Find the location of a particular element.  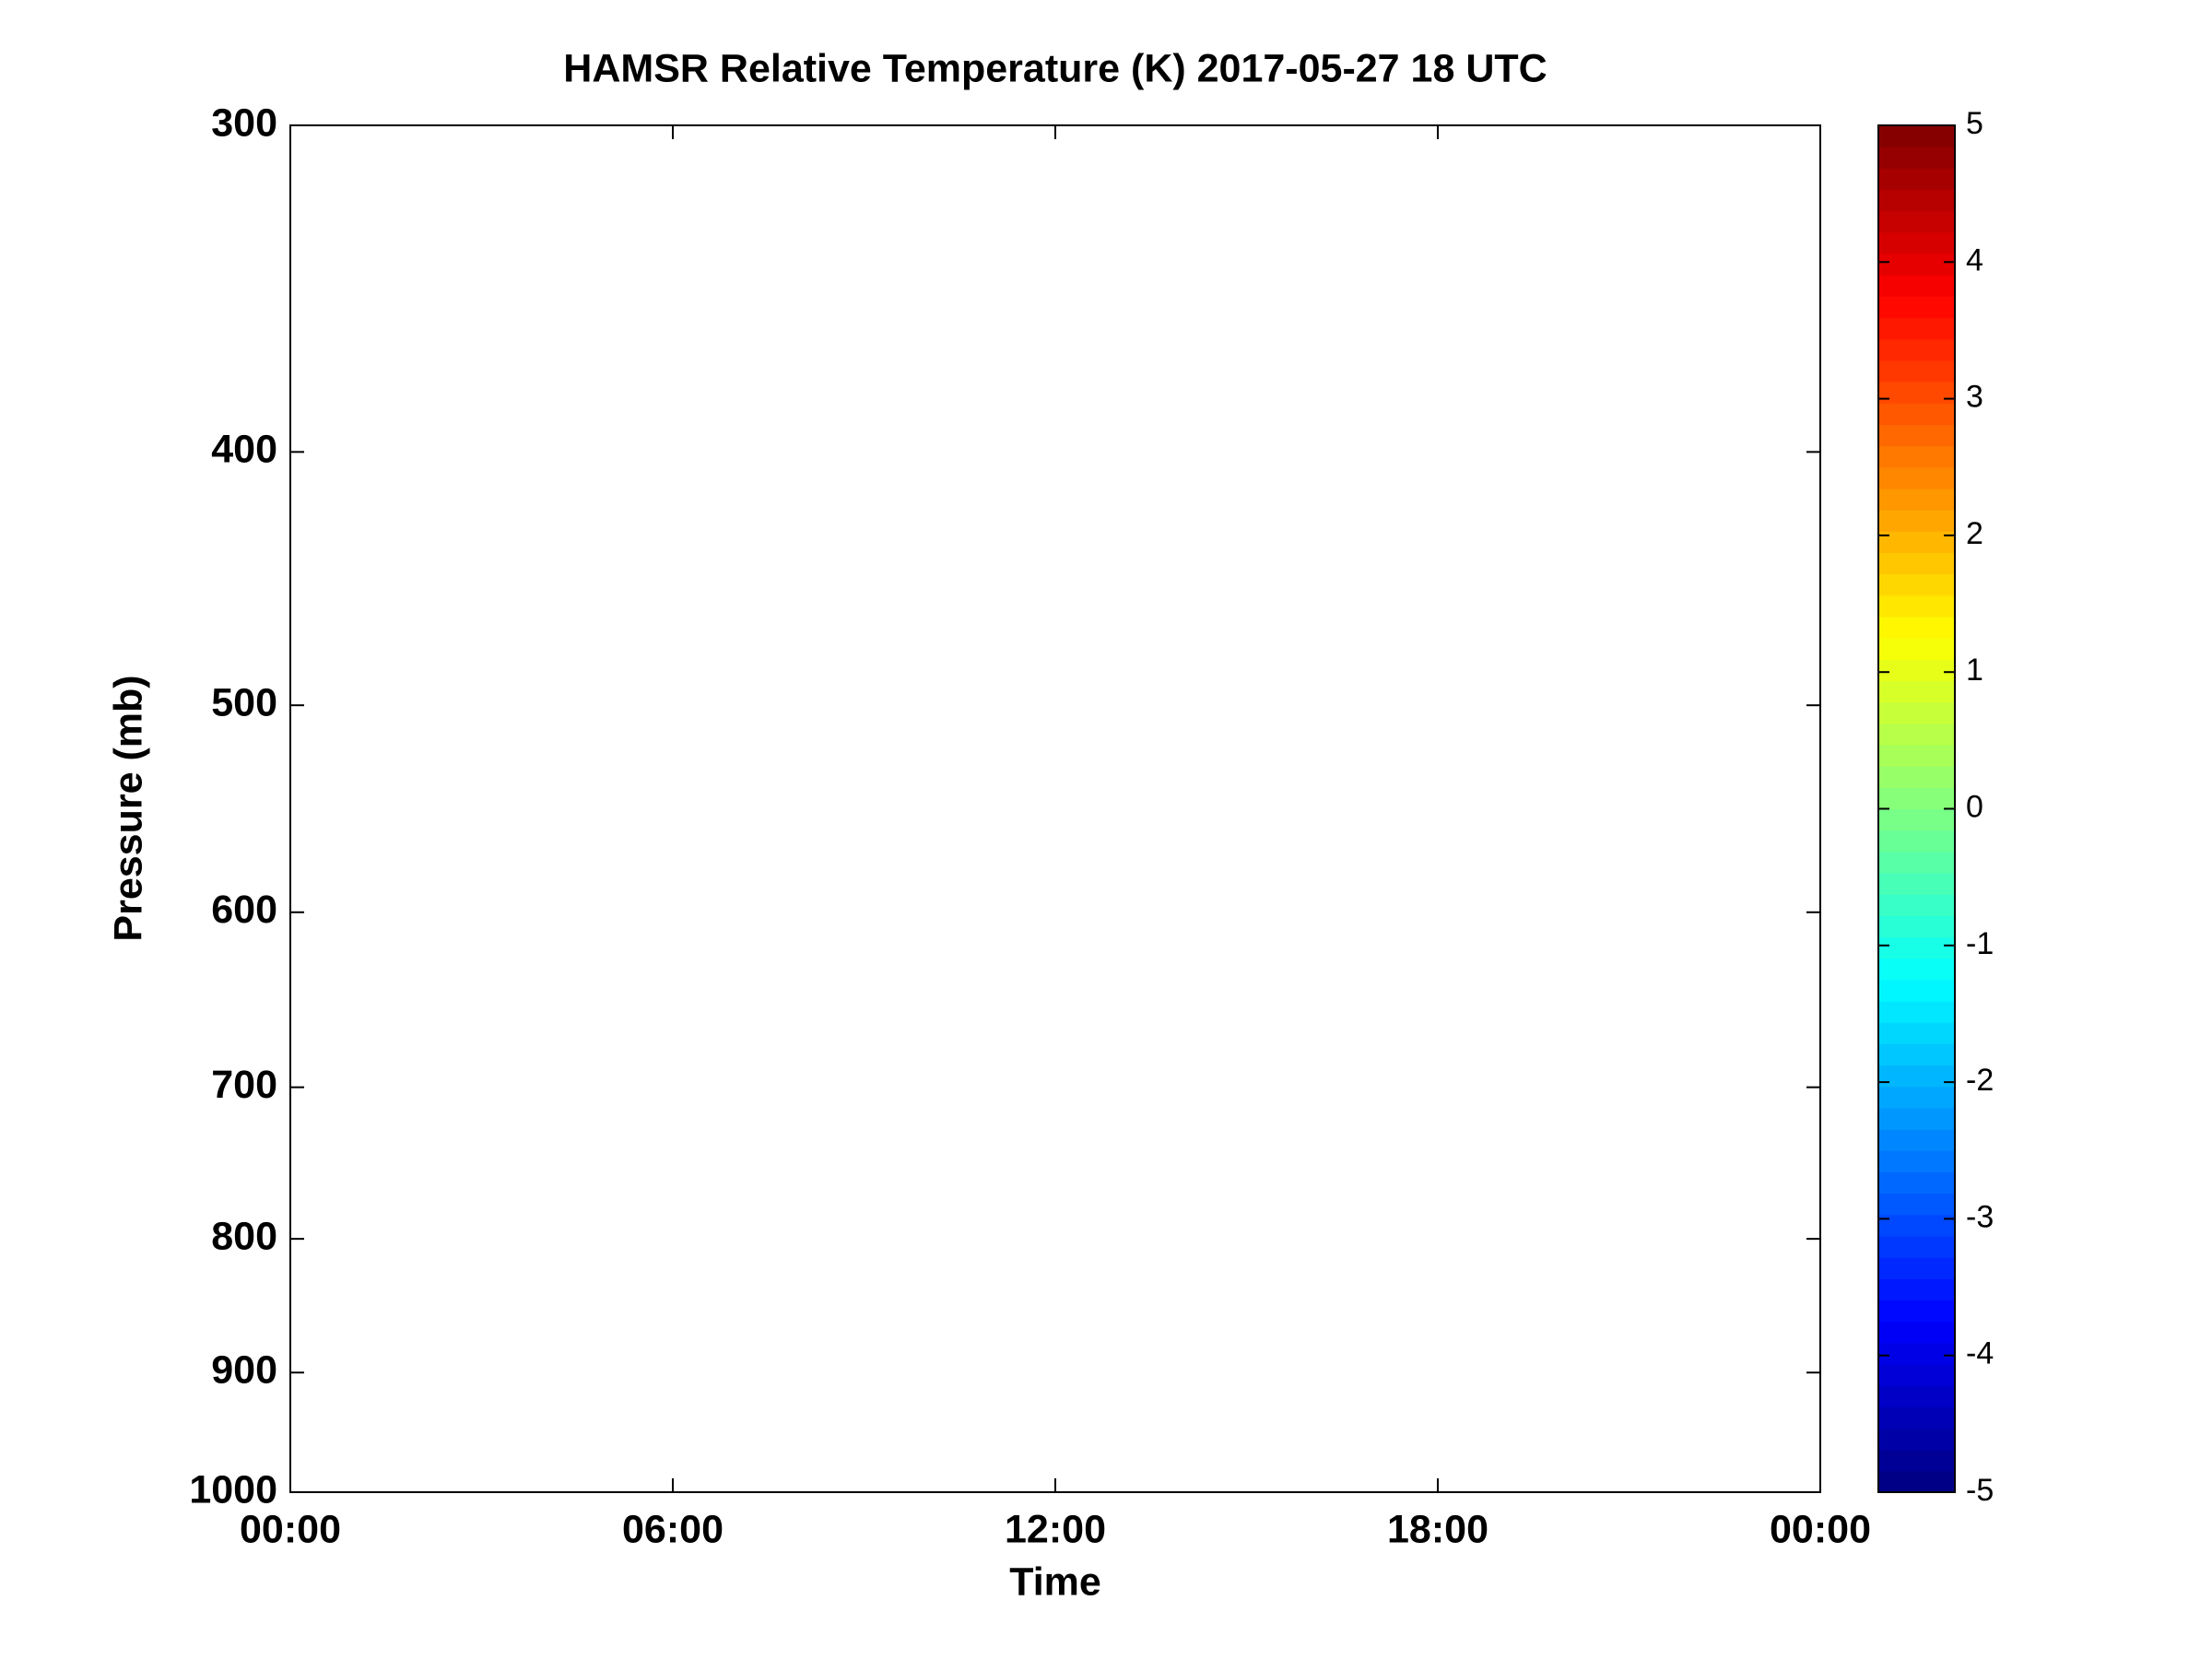

colorbar-tick-label: -1 is located at coordinates (1980, 943).